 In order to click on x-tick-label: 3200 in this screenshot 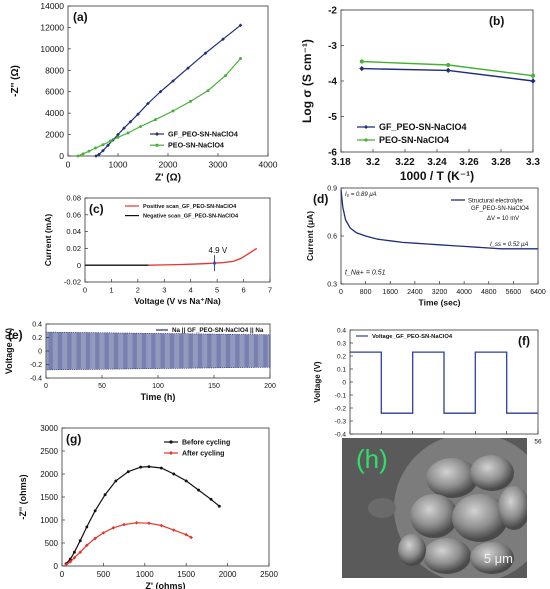, I will do `click(440, 292)`.